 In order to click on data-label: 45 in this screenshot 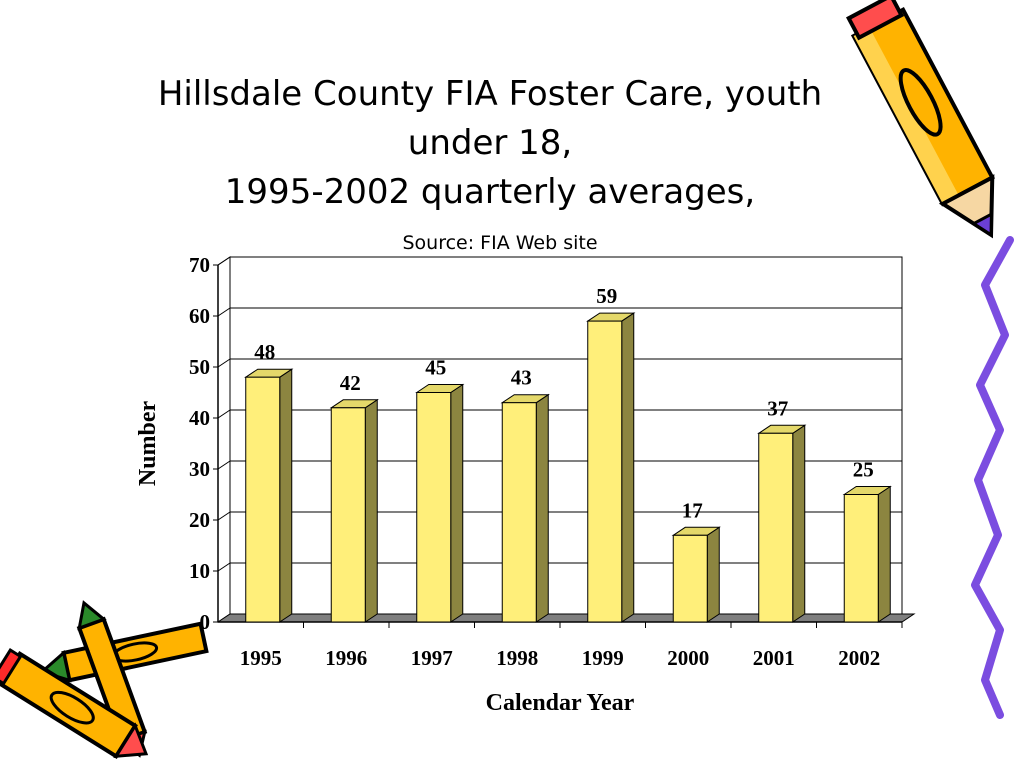, I will do `click(435, 368)`.